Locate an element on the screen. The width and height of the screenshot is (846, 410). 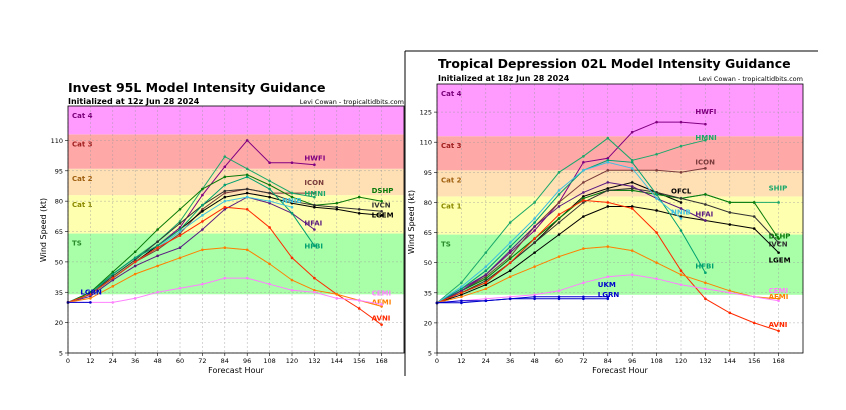
chart-2-series-hmni-label: HMNI is located at coordinates (705, 138).